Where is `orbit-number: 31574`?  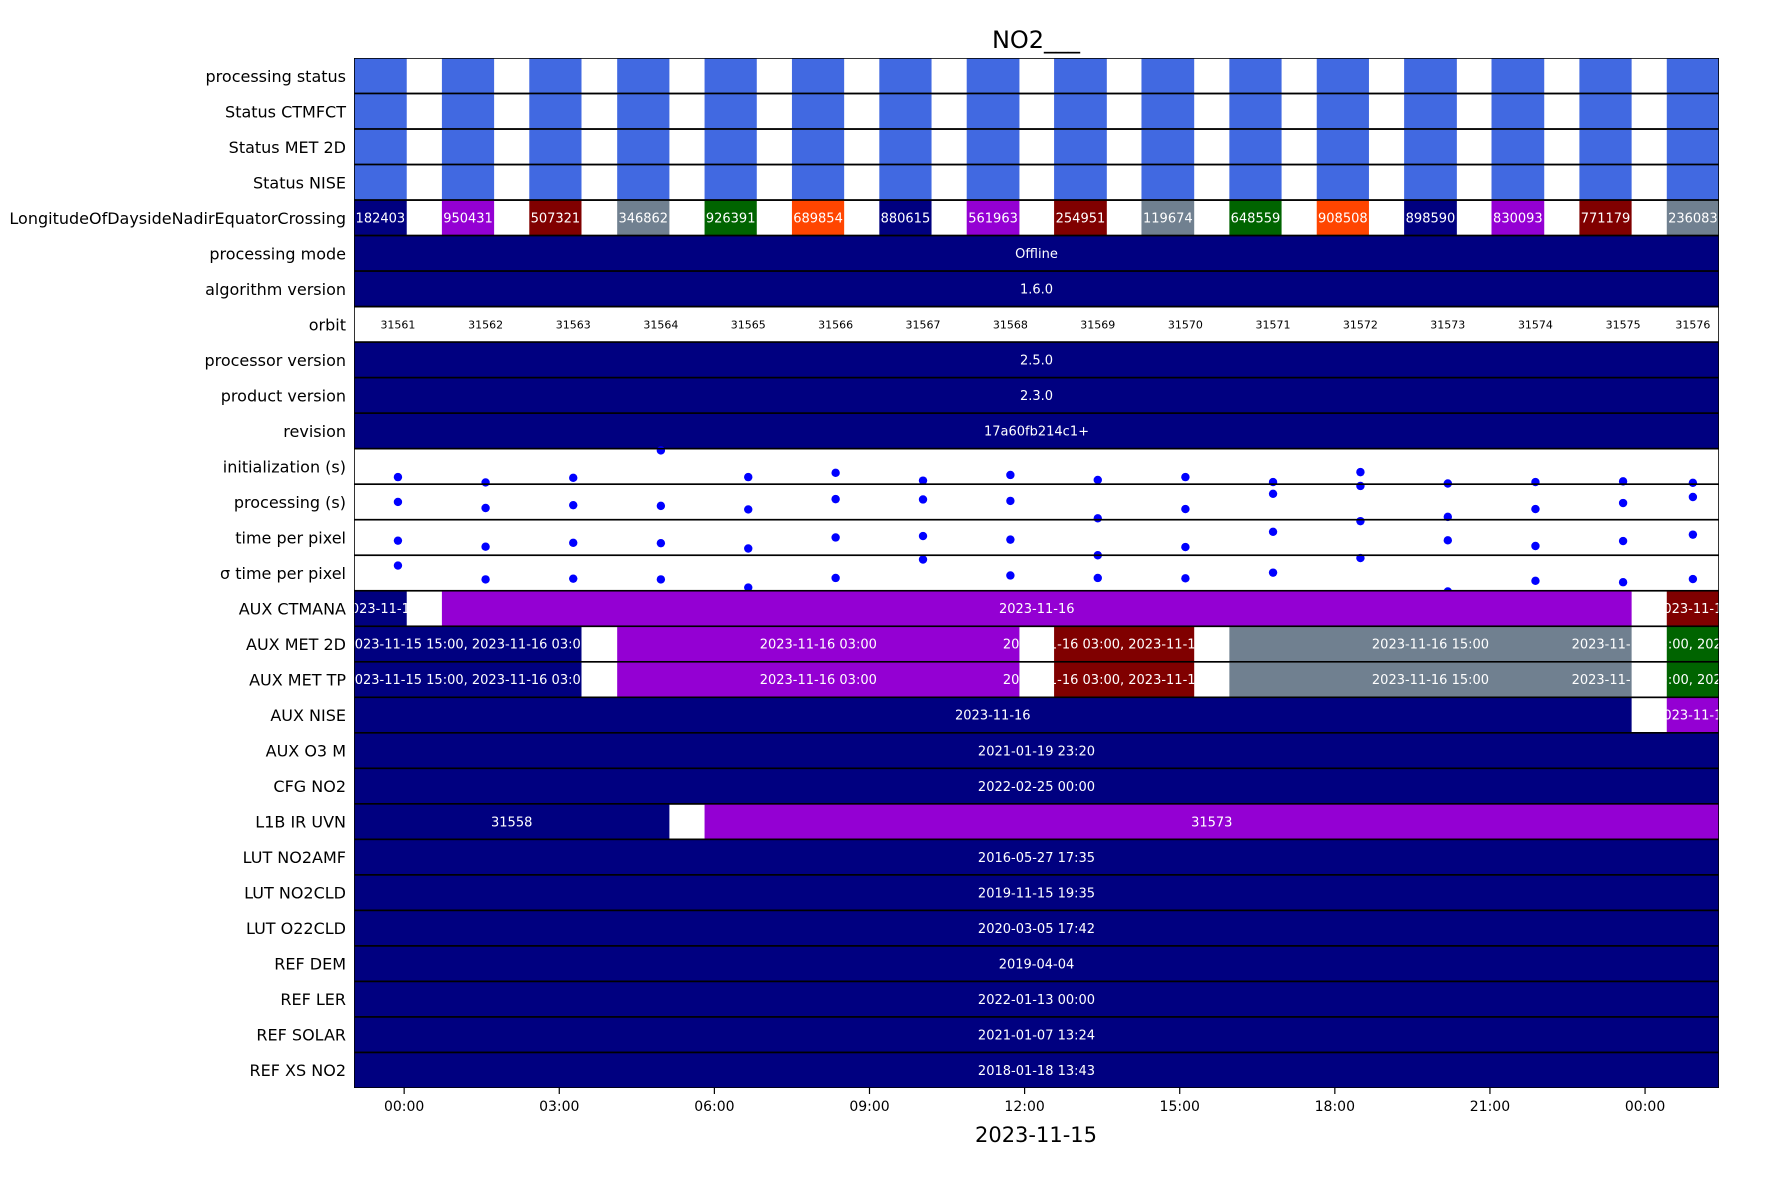 orbit-number: 31574 is located at coordinates (1535, 324).